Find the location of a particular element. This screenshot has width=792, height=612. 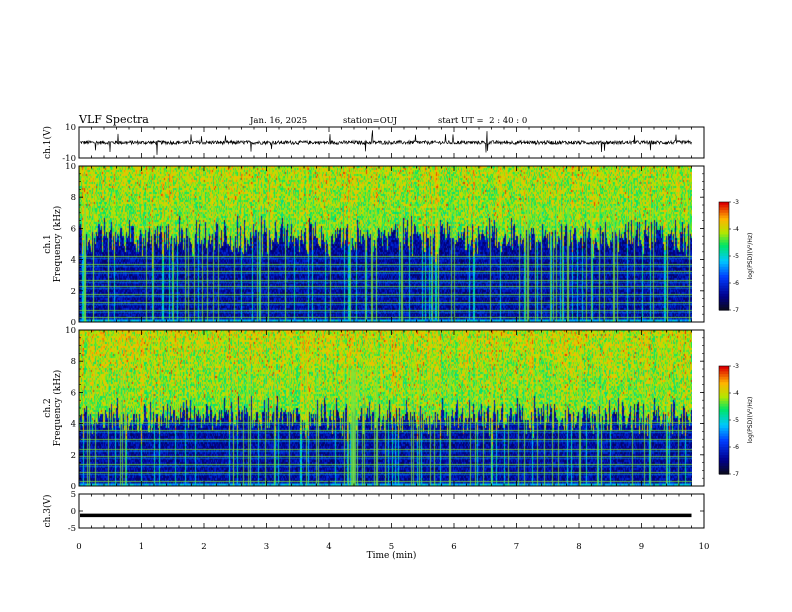

ch3-waveform-panel: 5 0 -5 ch.3(V) is located at coordinates (373, 512).